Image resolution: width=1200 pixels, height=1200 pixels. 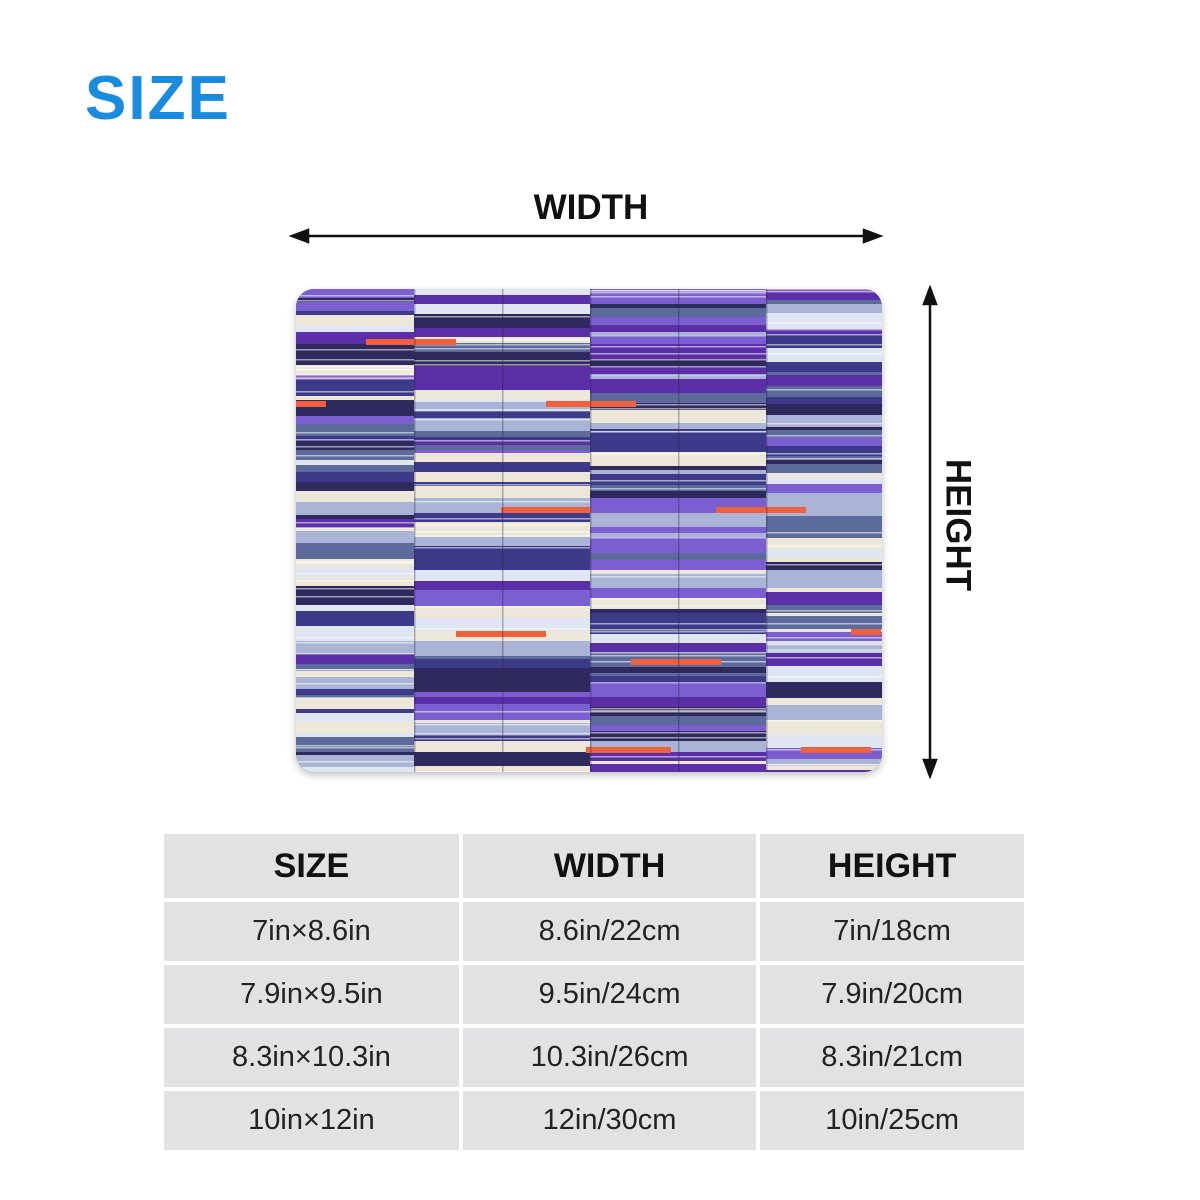 I want to click on cell-size: 7in×8.6in, so click(x=311, y=931).